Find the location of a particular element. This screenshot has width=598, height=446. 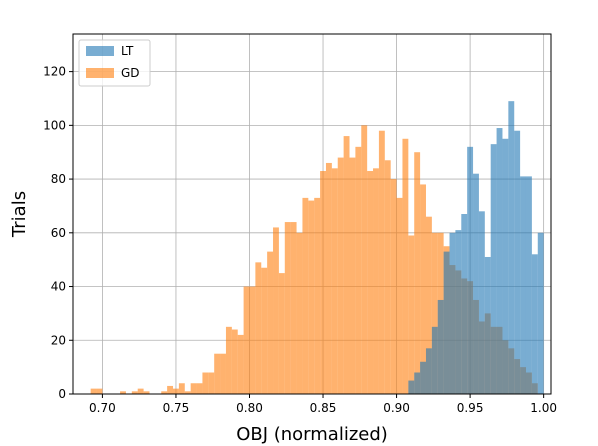

legend-label-lt: LT is located at coordinates (127, 51).